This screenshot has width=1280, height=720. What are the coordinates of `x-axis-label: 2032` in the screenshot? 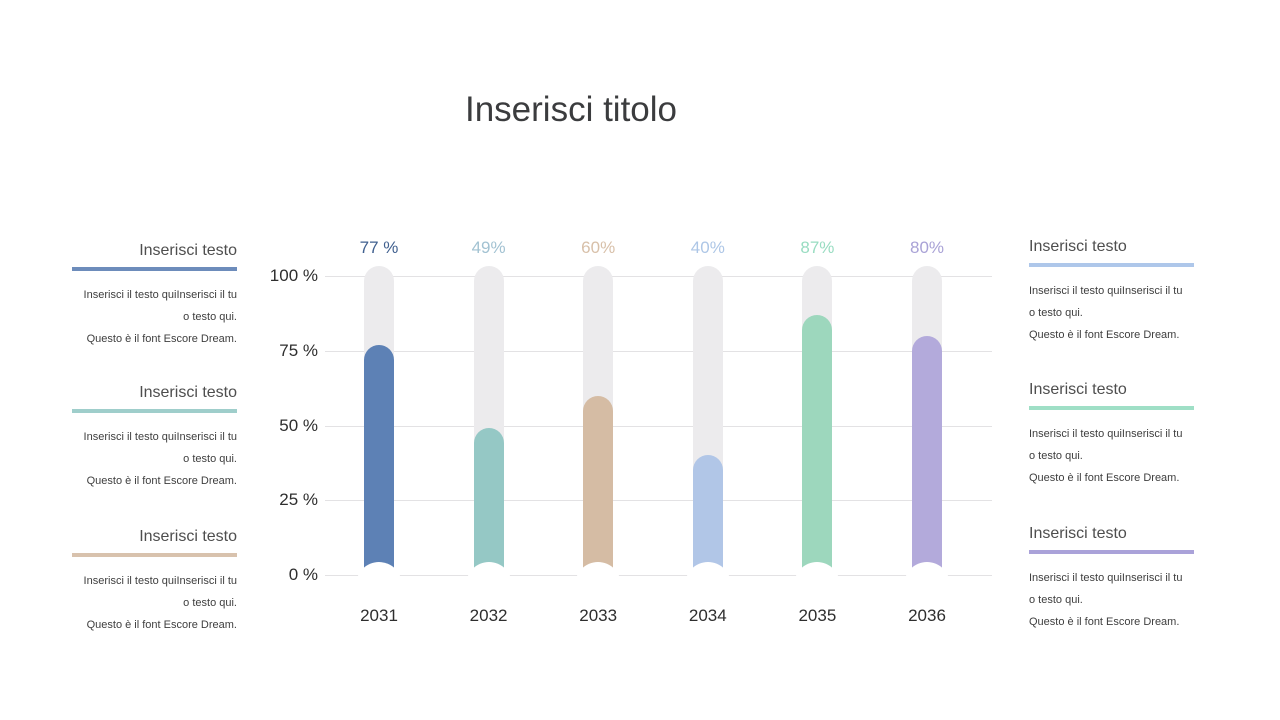 It's located at (488, 615).